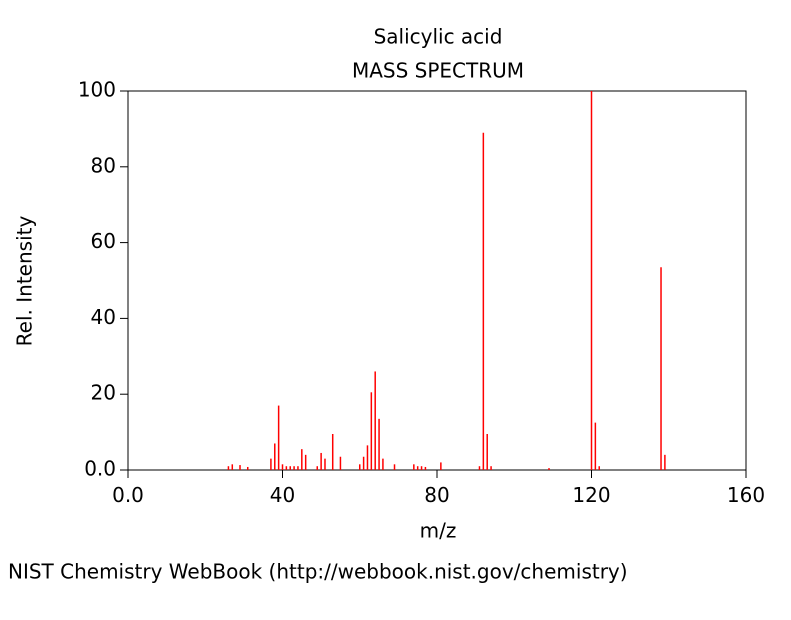 Image resolution: width=791 pixels, height=620 pixels. What do you see at coordinates (103, 317) in the screenshot?
I see `y-tick-label: 40` at bounding box center [103, 317].